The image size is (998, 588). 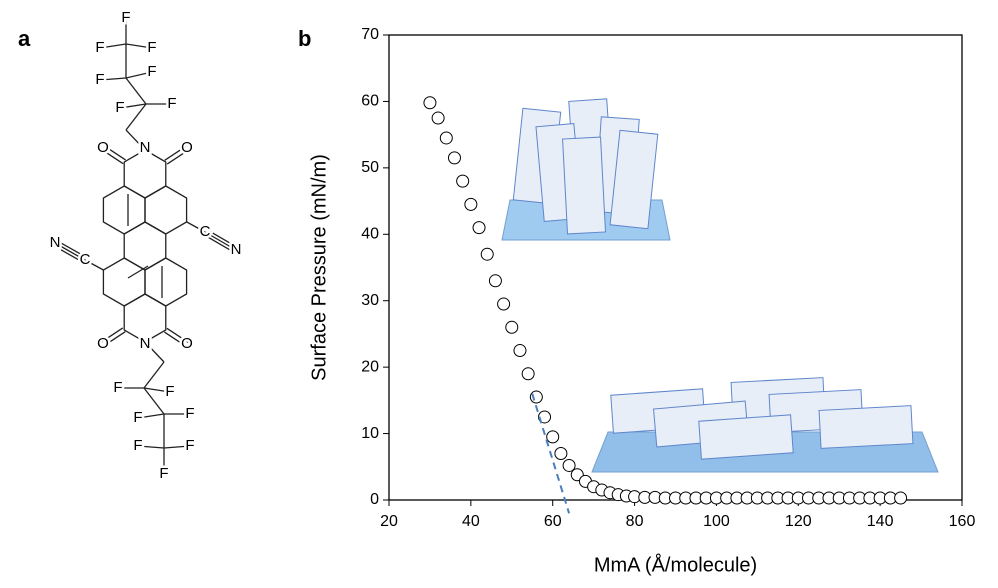 I want to click on y-tick-label: 20, so click(x=370, y=366).